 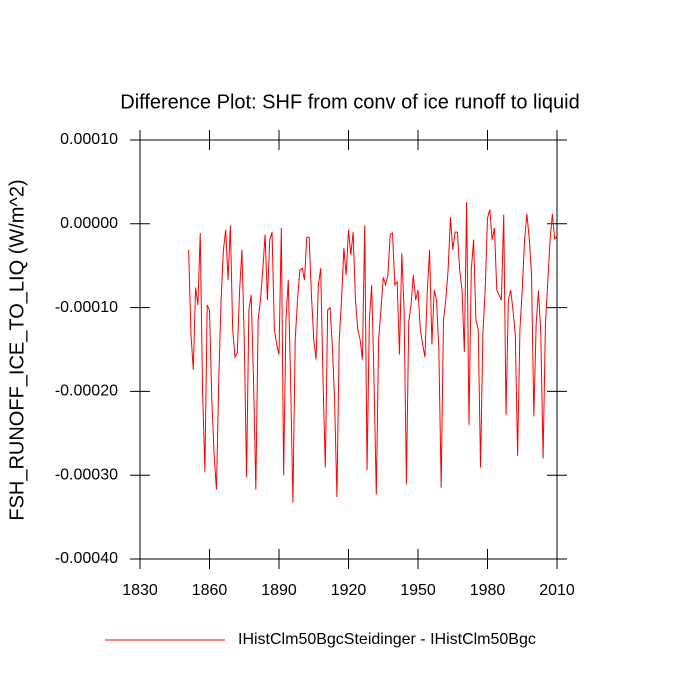 I want to click on x-tick-label: 1950, so click(x=418, y=590).